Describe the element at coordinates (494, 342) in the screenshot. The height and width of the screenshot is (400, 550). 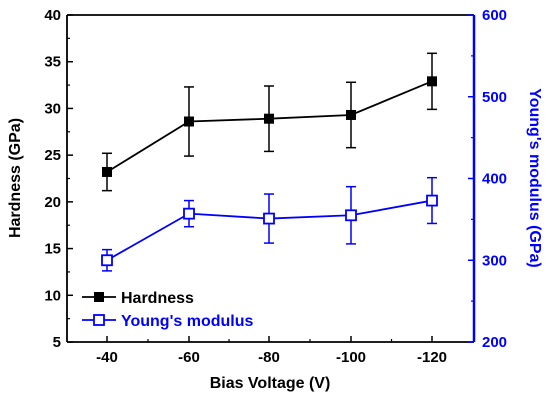
I see `y2-tick-label: 200` at that location.